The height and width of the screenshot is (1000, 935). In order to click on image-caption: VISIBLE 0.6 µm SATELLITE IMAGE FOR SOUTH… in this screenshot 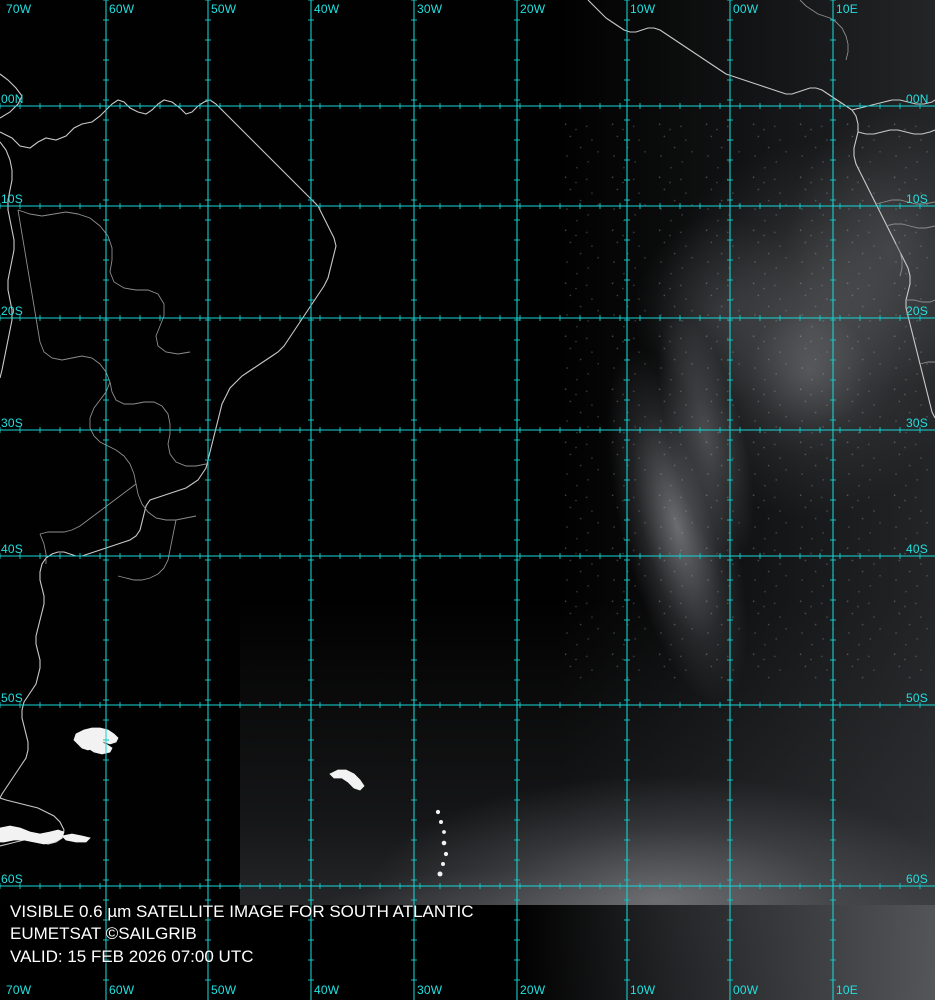, I will do `click(242, 934)`.